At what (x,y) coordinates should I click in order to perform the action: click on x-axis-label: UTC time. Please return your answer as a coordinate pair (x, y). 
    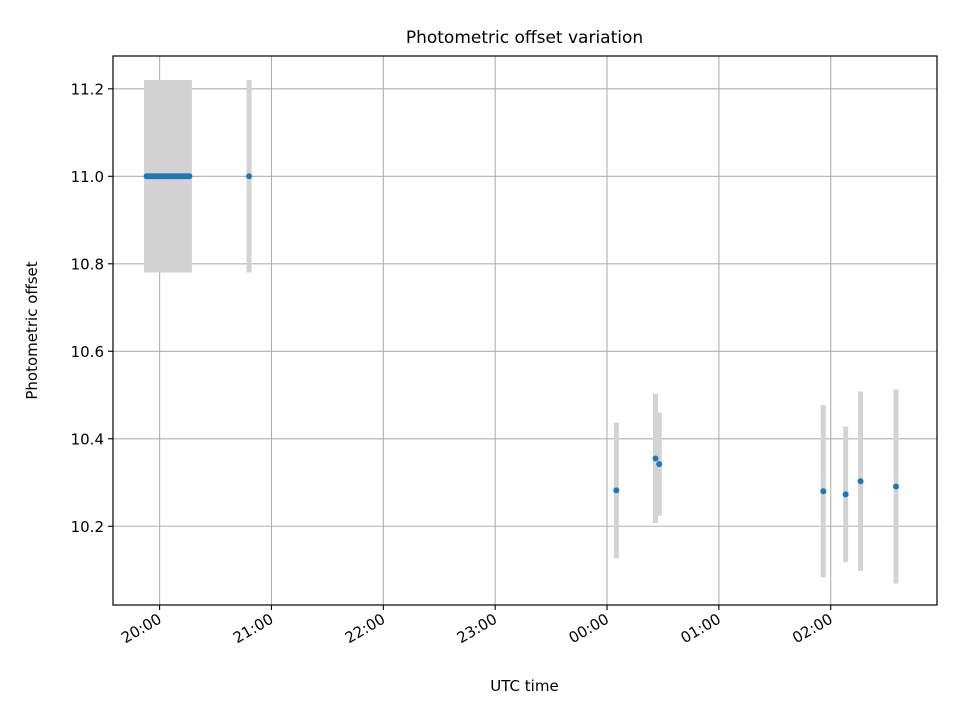
    Looking at the image, I should click on (524, 686).